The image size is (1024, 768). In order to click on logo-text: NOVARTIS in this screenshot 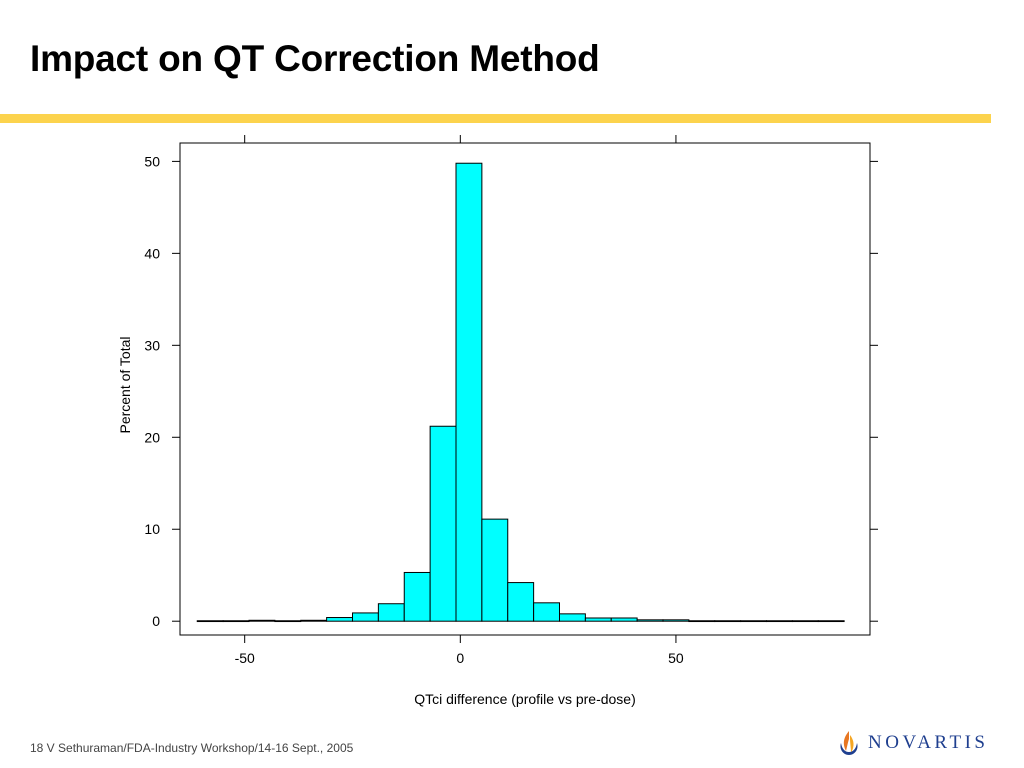, I will do `click(928, 742)`.